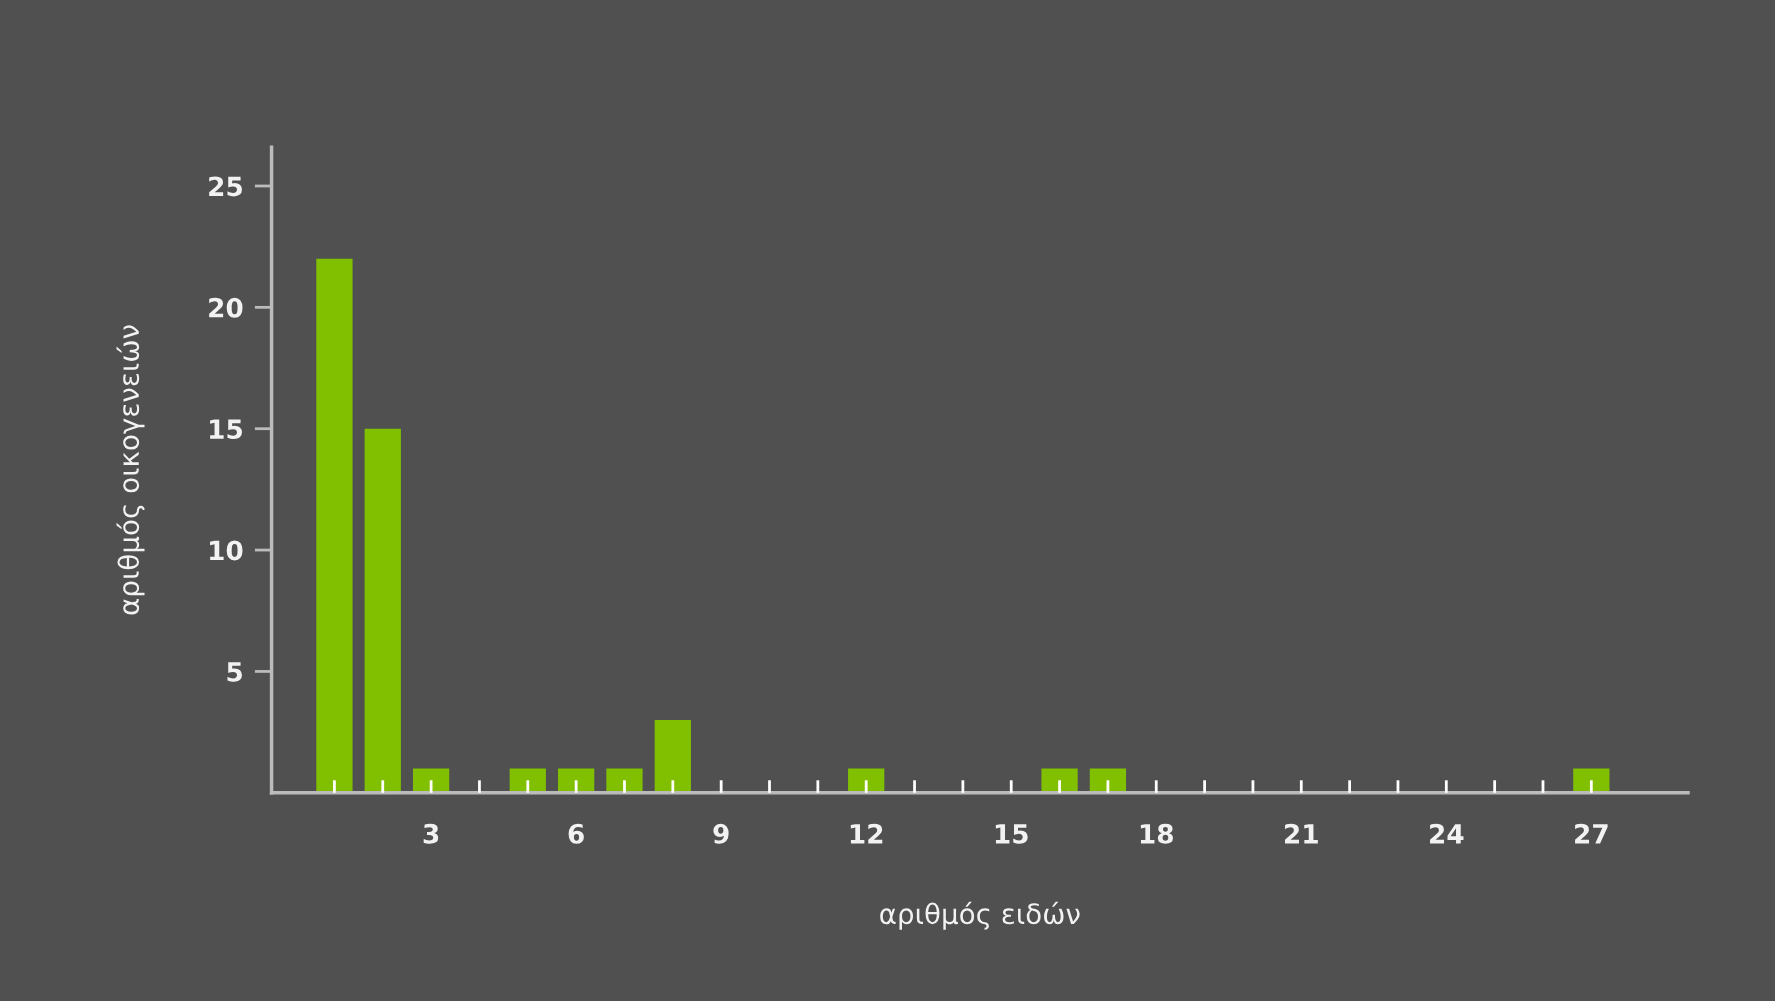  What do you see at coordinates (225, 186) in the screenshot?
I see `y-tick-label: 25` at bounding box center [225, 186].